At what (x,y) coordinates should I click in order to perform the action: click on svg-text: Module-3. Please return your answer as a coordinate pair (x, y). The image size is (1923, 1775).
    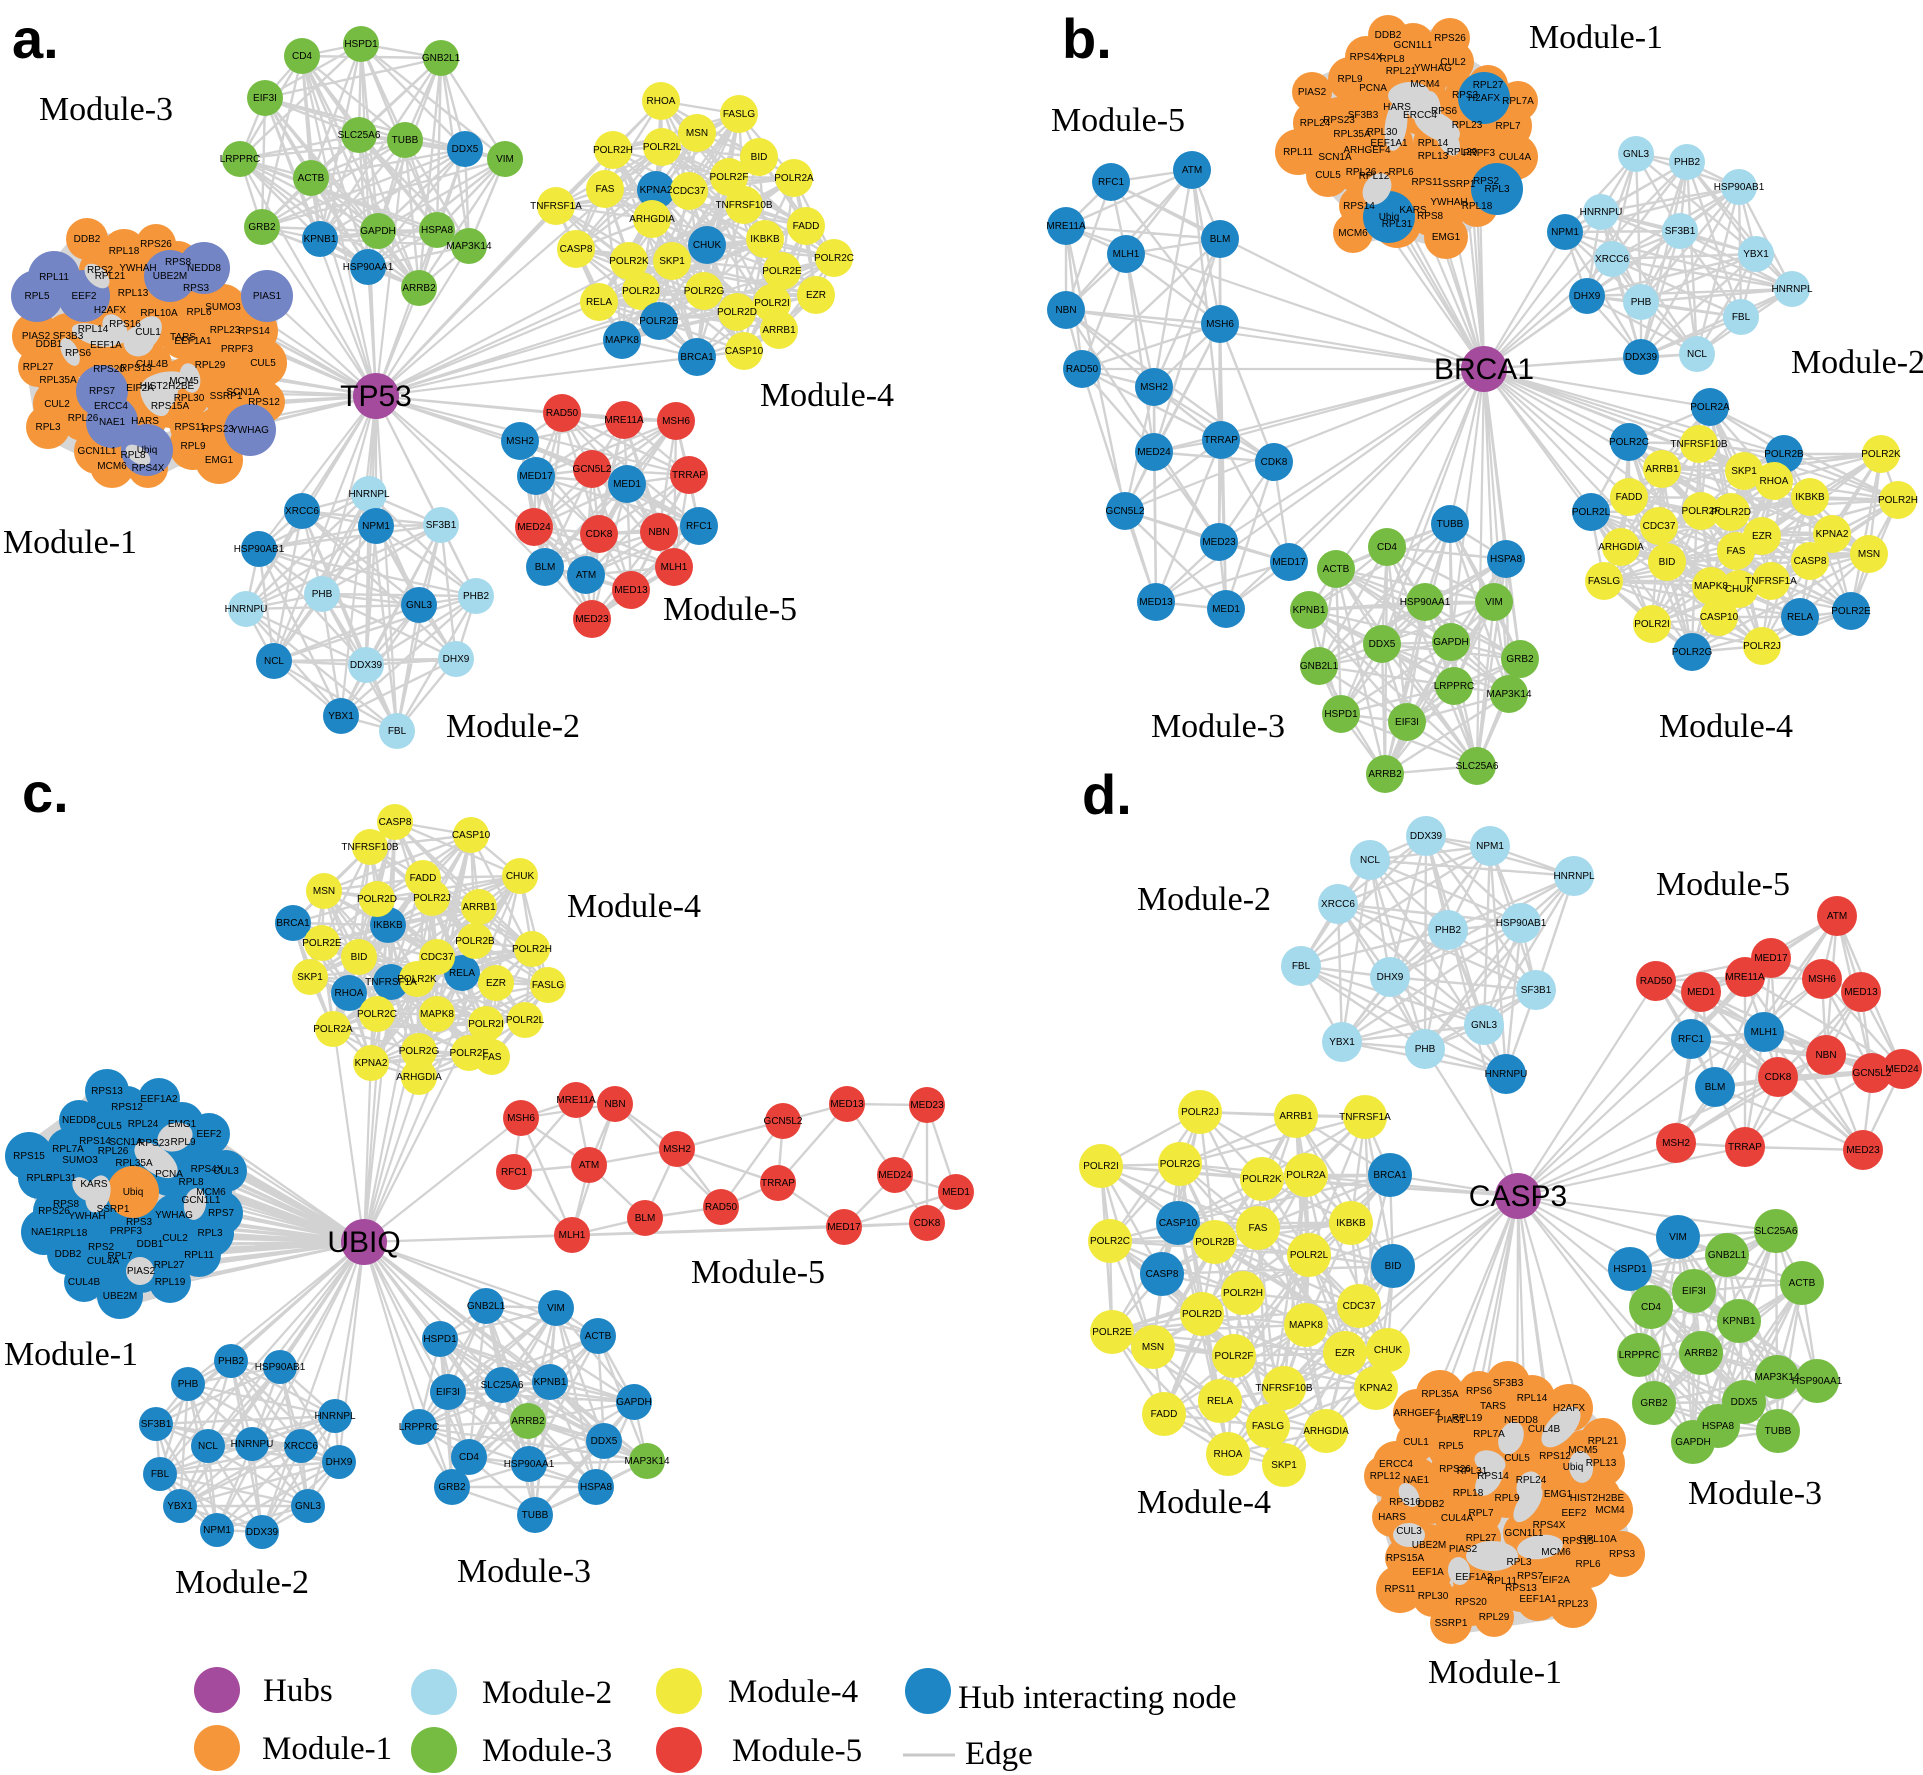
    Looking at the image, I should click on (524, 1571).